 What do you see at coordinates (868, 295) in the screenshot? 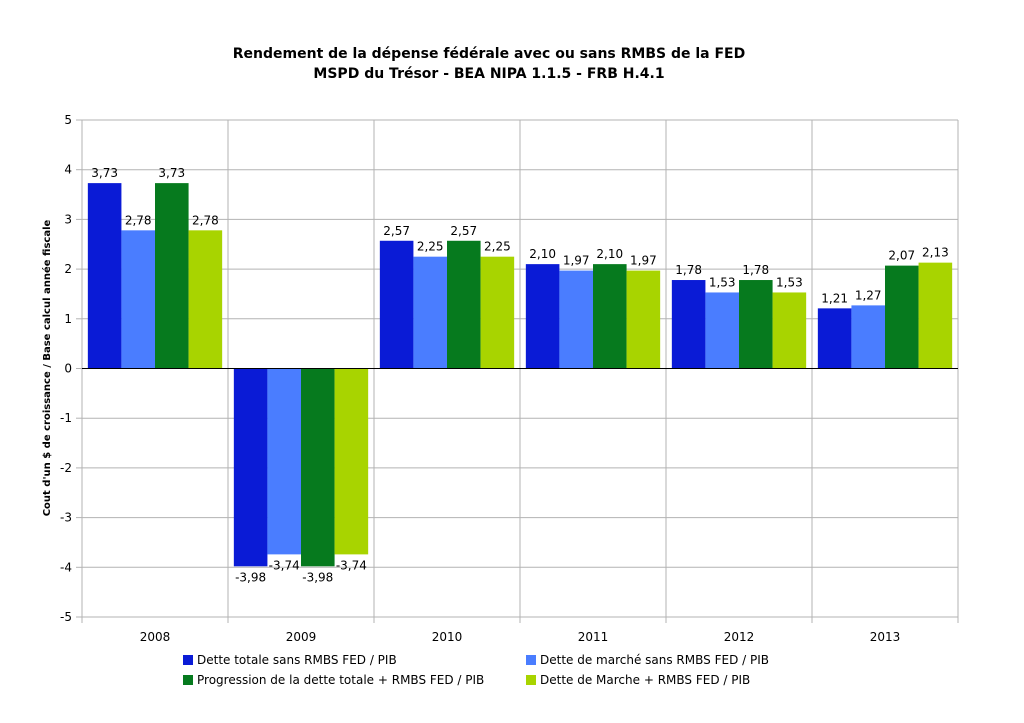
I see `data-label: 1,27` at bounding box center [868, 295].